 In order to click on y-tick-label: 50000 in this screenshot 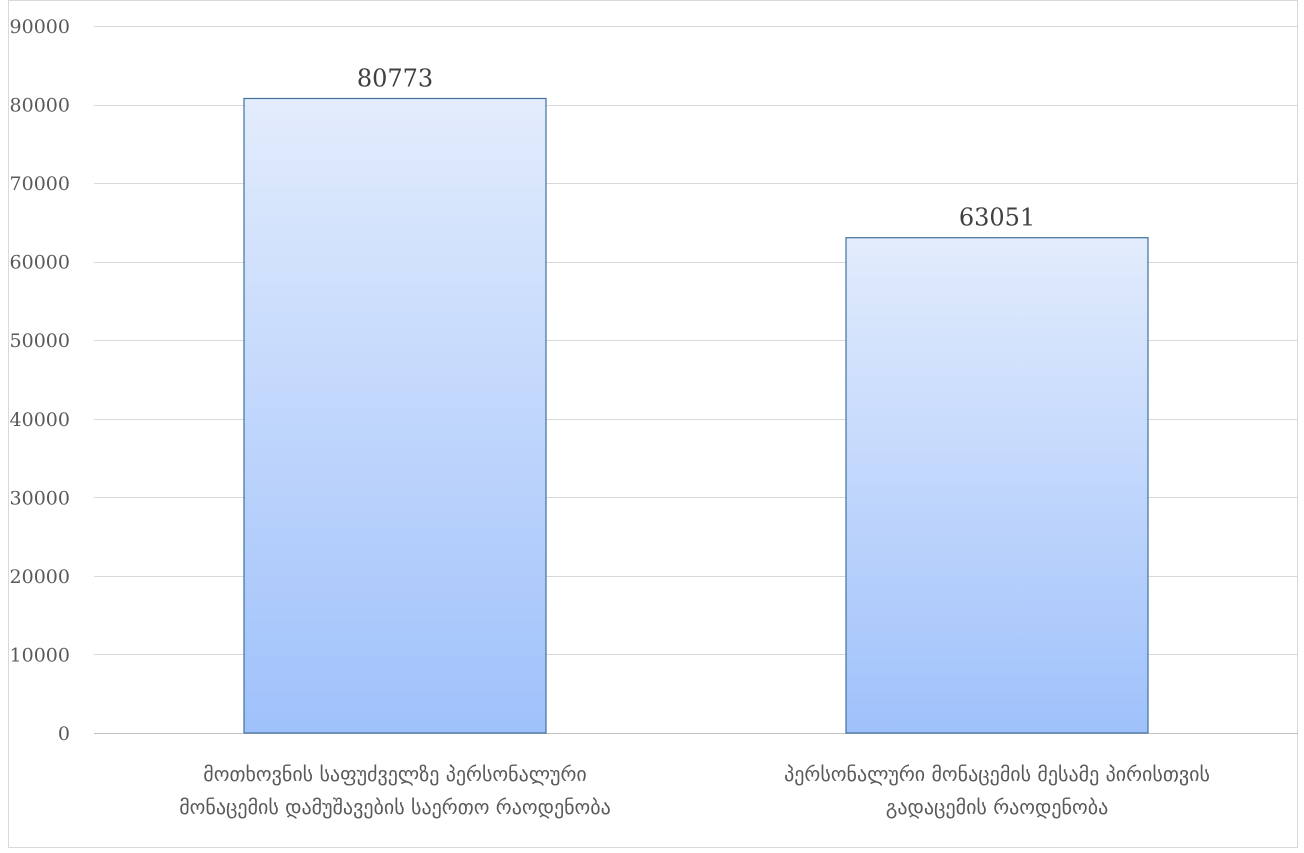, I will do `click(40, 341)`.